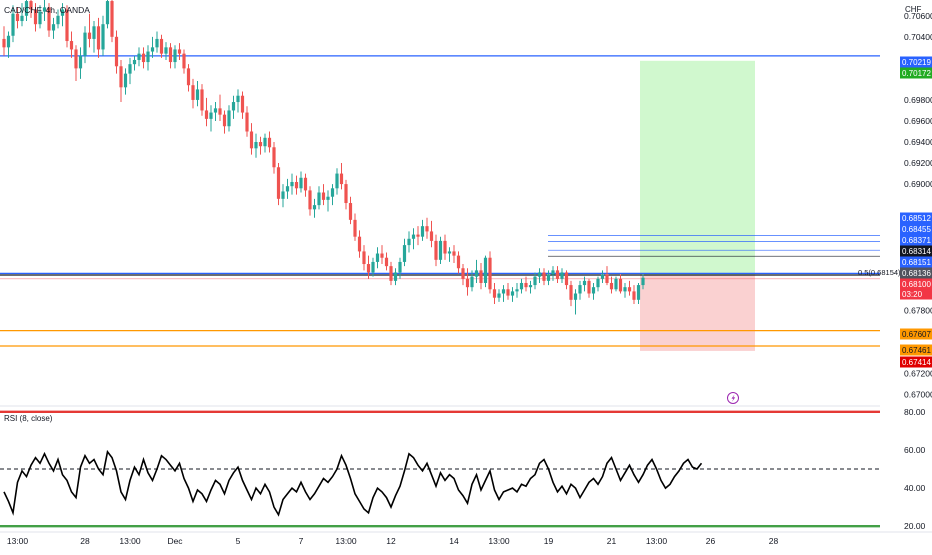 This screenshot has width=932, height=555. I want to click on price-tag-11: 0.67461, so click(916, 350).